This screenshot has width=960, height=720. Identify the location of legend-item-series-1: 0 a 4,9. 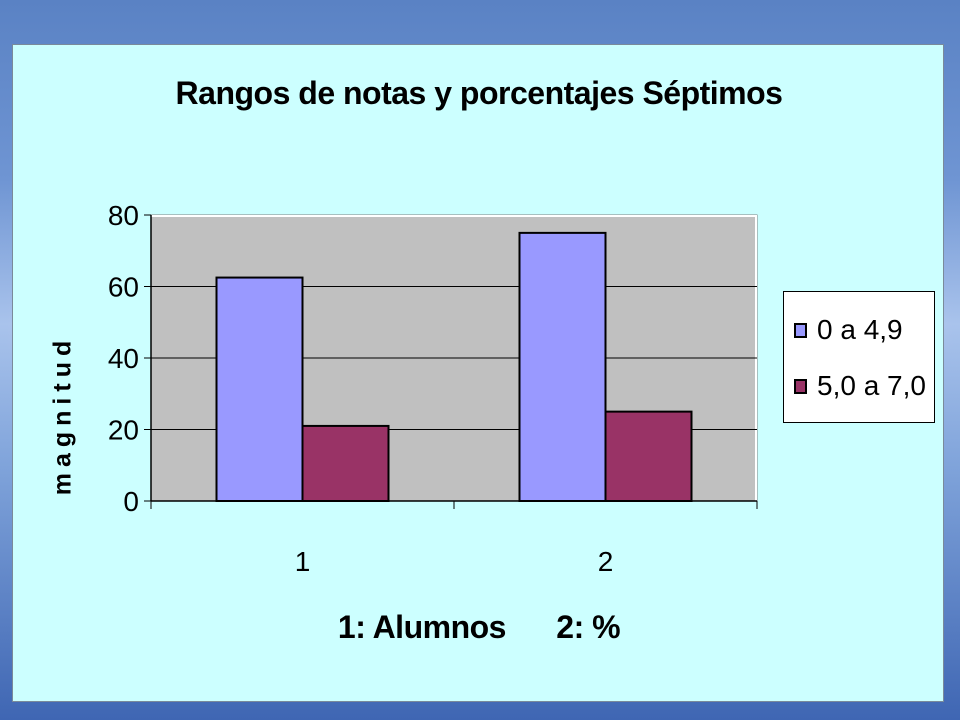
(848, 330).